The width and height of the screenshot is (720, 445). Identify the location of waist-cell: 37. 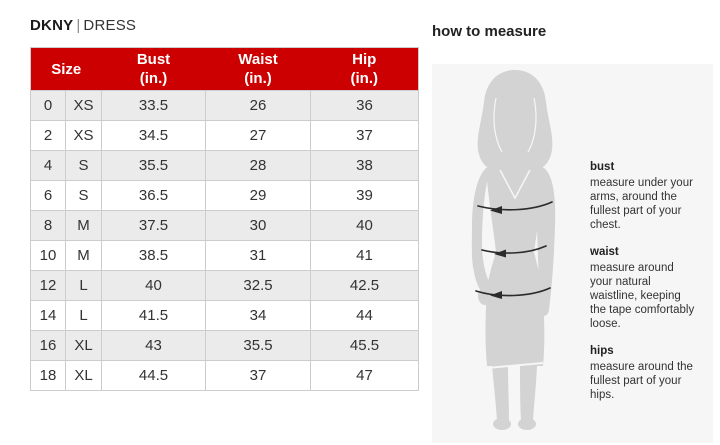
(258, 375).